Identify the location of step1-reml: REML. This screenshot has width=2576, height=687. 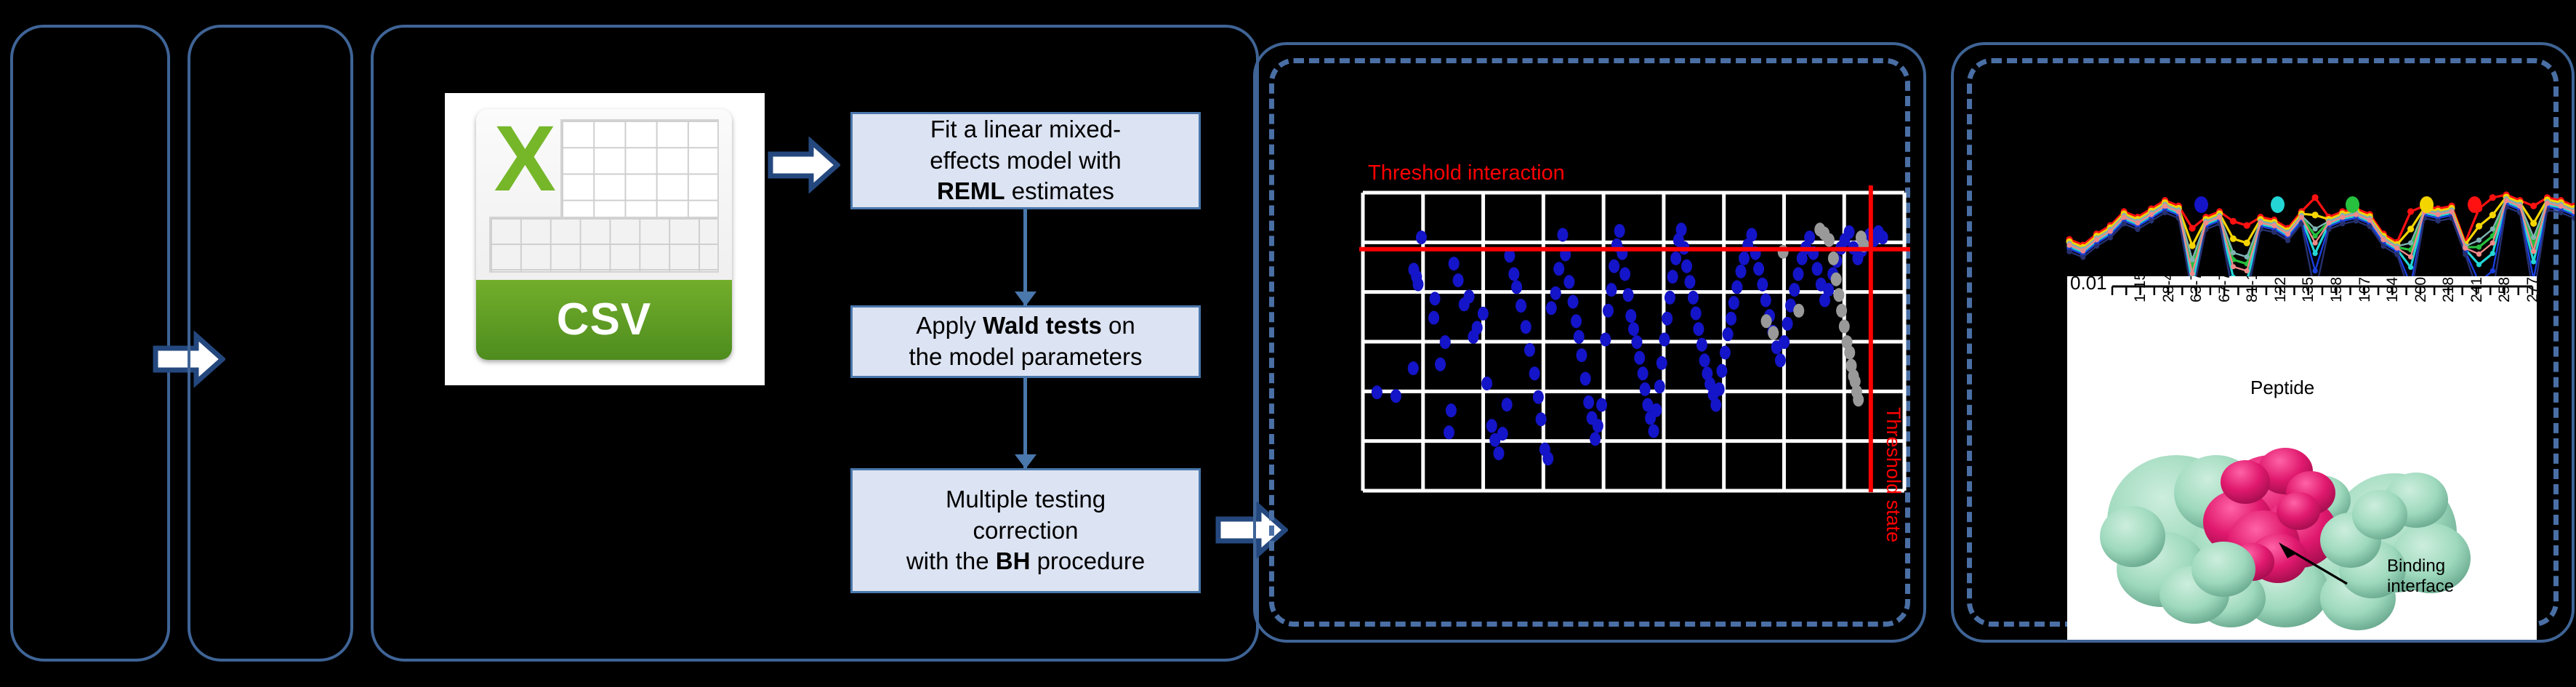
(971, 191).